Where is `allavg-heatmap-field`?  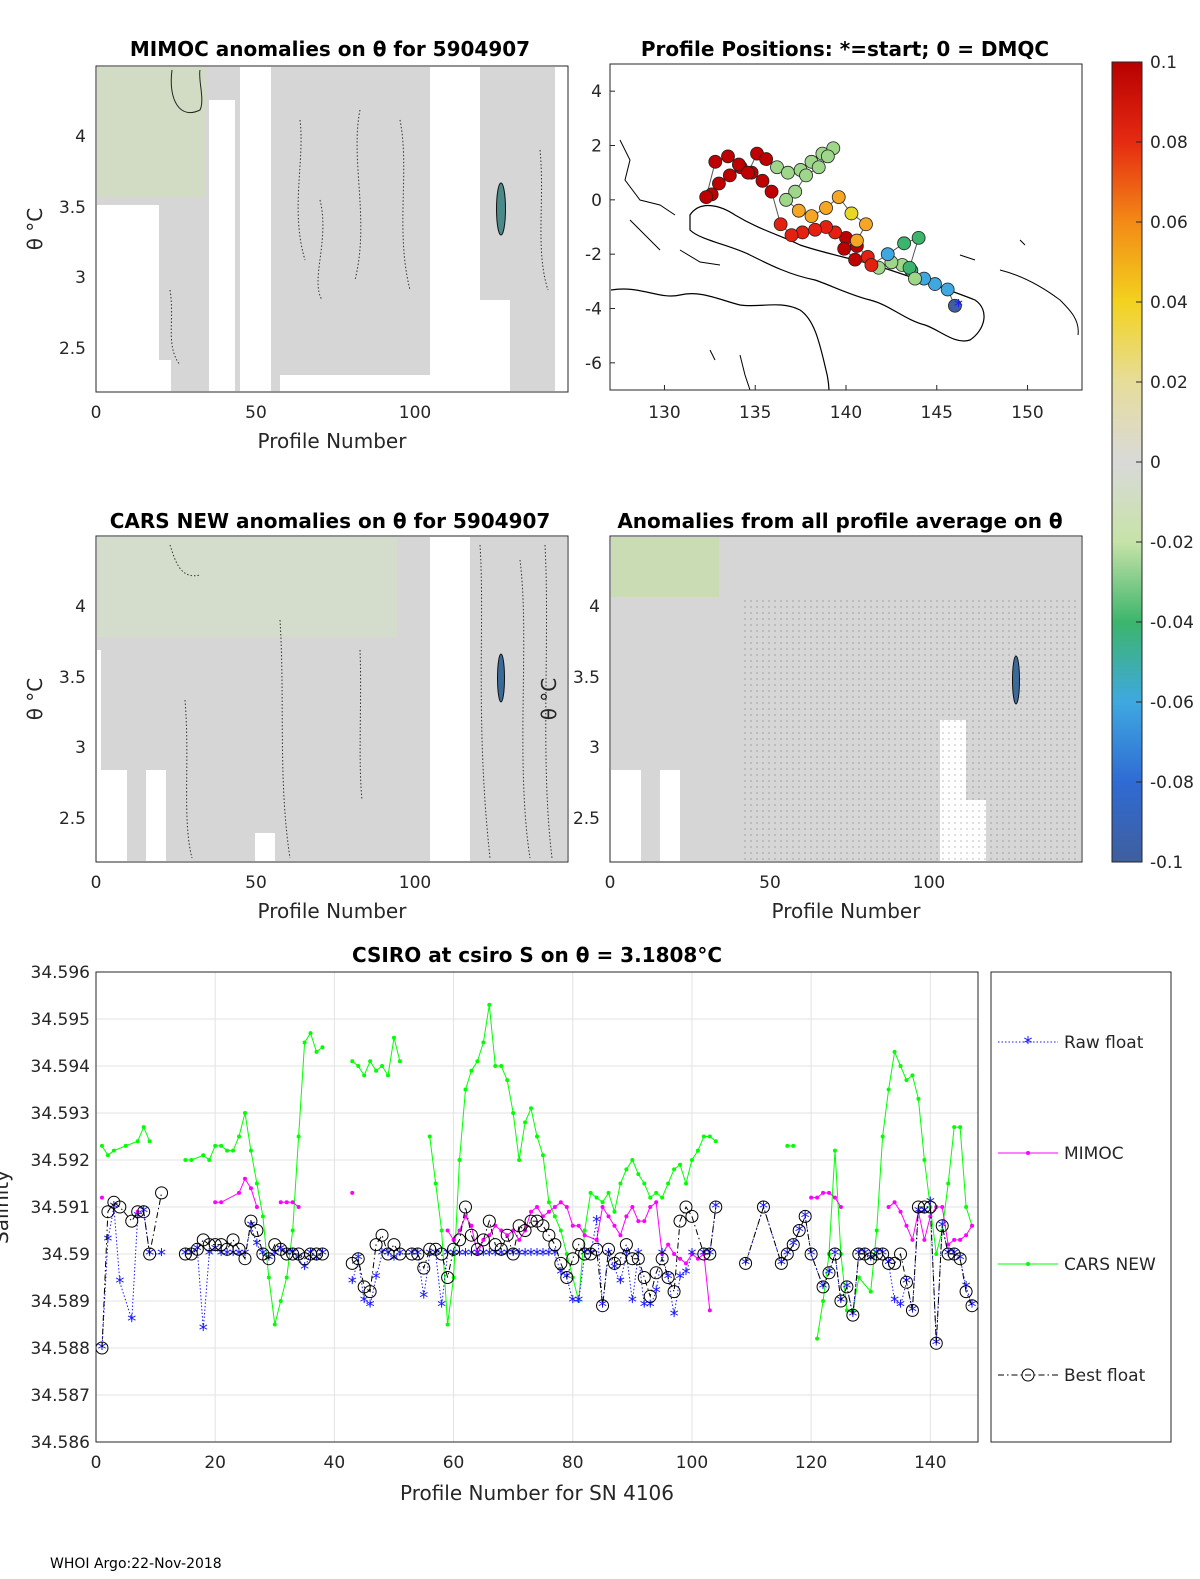
allavg-heatmap-field is located at coordinates (846, 699).